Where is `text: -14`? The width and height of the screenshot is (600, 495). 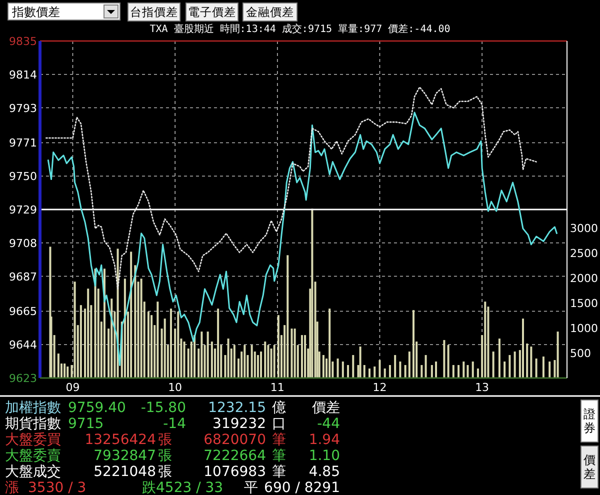
text: -14 is located at coordinates (174, 424).